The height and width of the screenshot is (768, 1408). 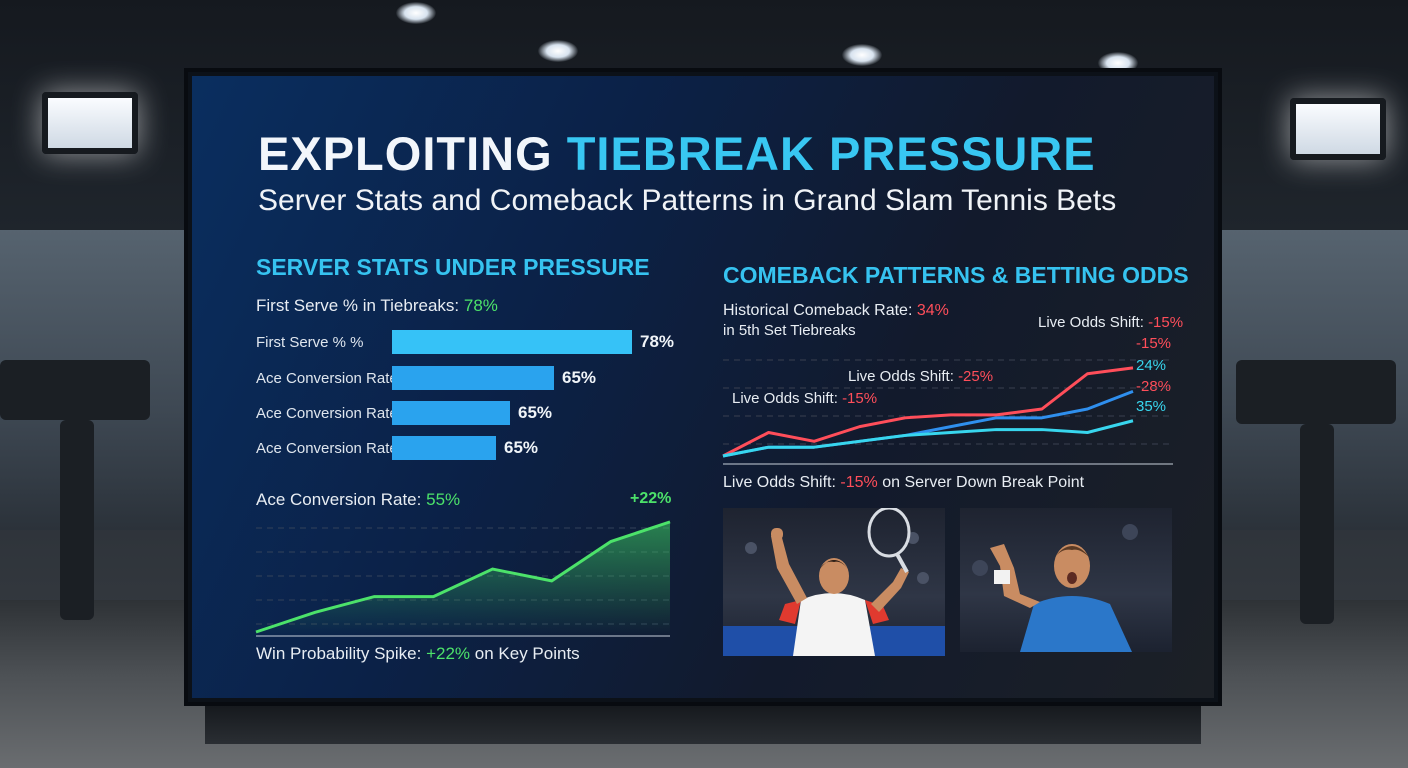 What do you see at coordinates (90, 123) in the screenshot?
I see `studio-light-left` at bounding box center [90, 123].